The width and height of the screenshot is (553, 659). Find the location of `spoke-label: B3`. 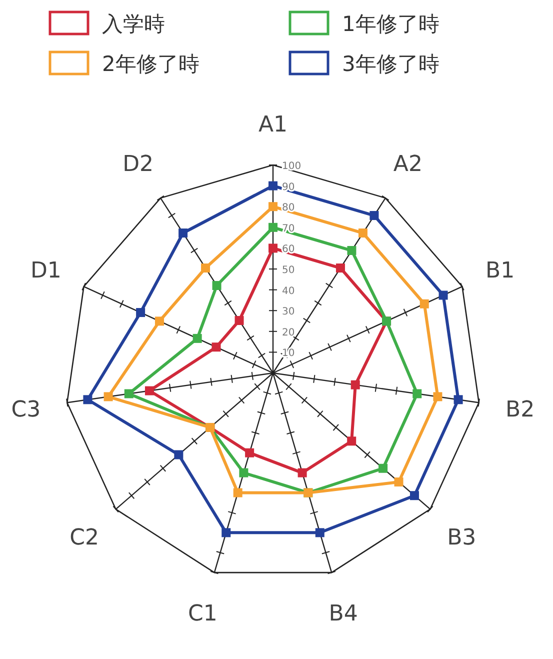

spoke-label: B3 is located at coordinates (461, 537).